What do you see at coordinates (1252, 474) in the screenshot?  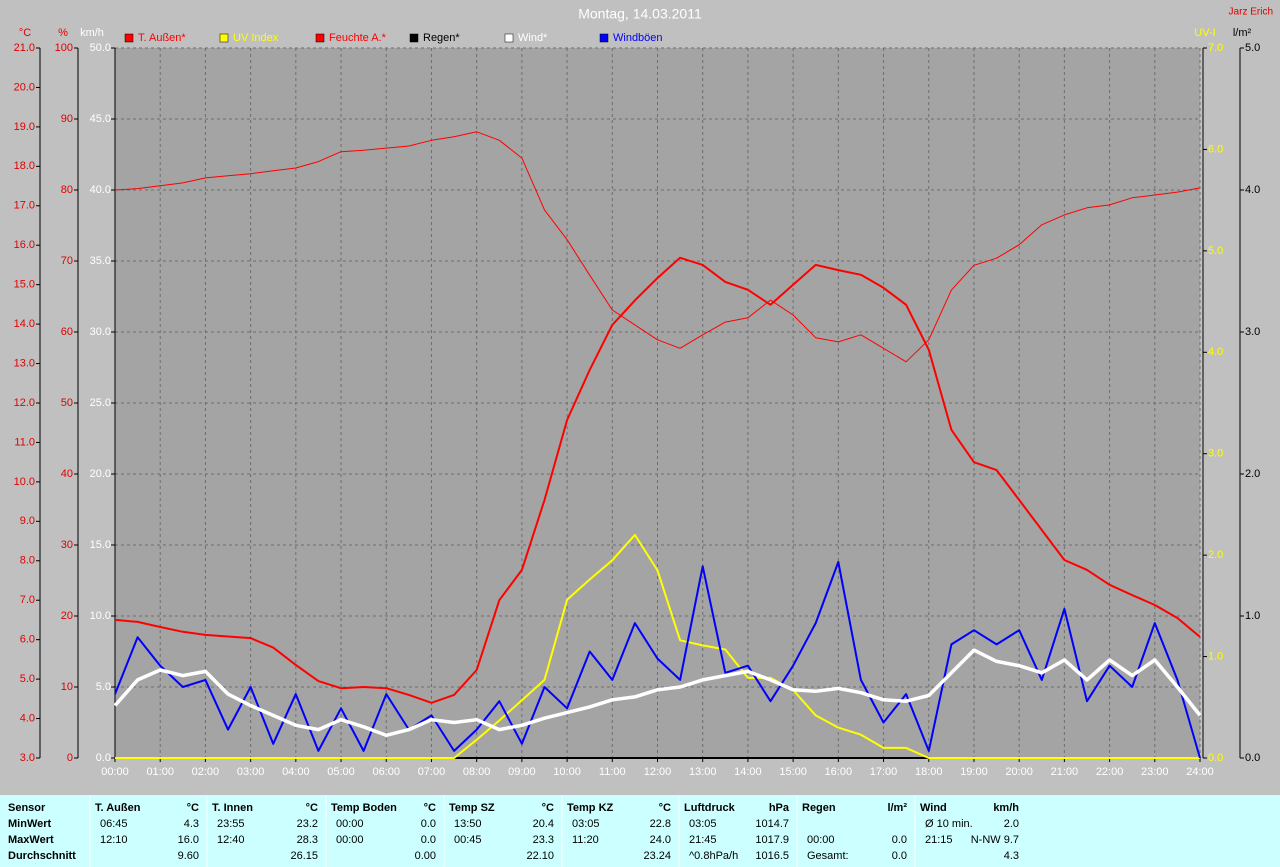 I see `y-tick-label: 2.0` at bounding box center [1252, 474].